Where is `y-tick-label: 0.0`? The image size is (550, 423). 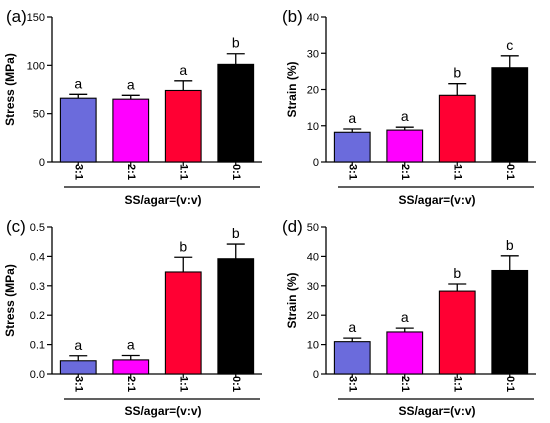
y-tick-label: 0.0 is located at coordinates (37, 375).